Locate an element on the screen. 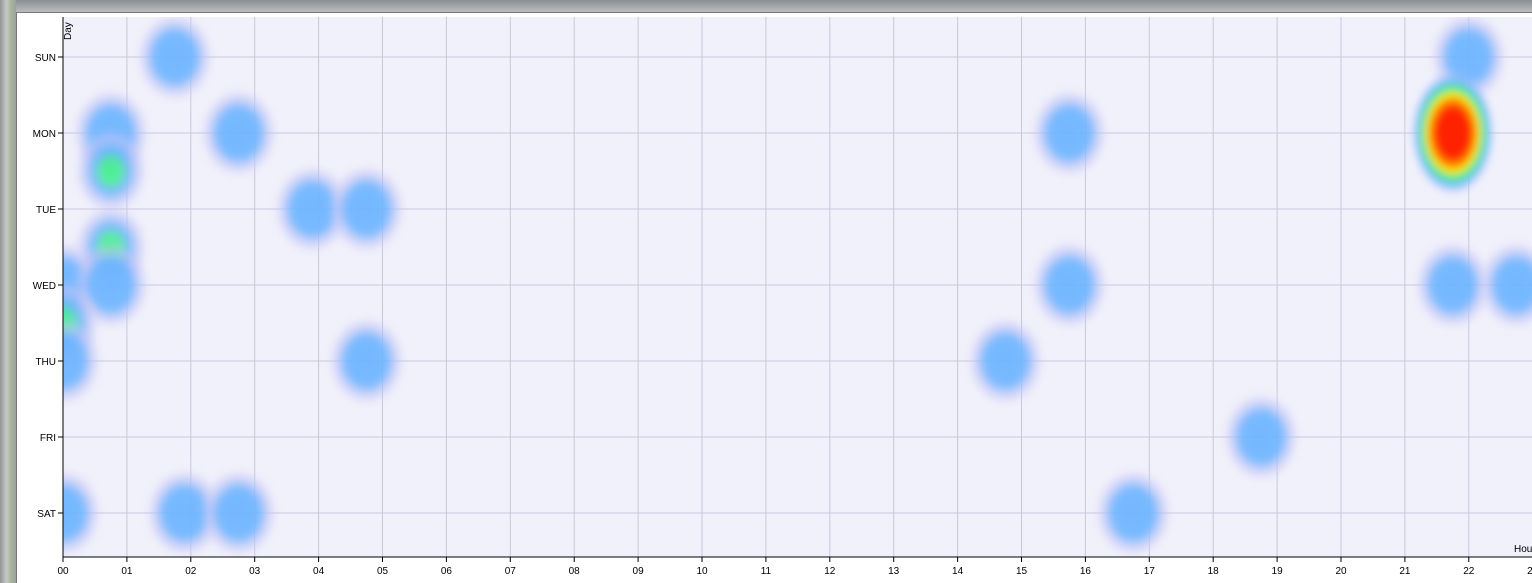 The width and height of the screenshot is (1532, 583). x-axis-title: Hour is located at coordinates (1523, 549).